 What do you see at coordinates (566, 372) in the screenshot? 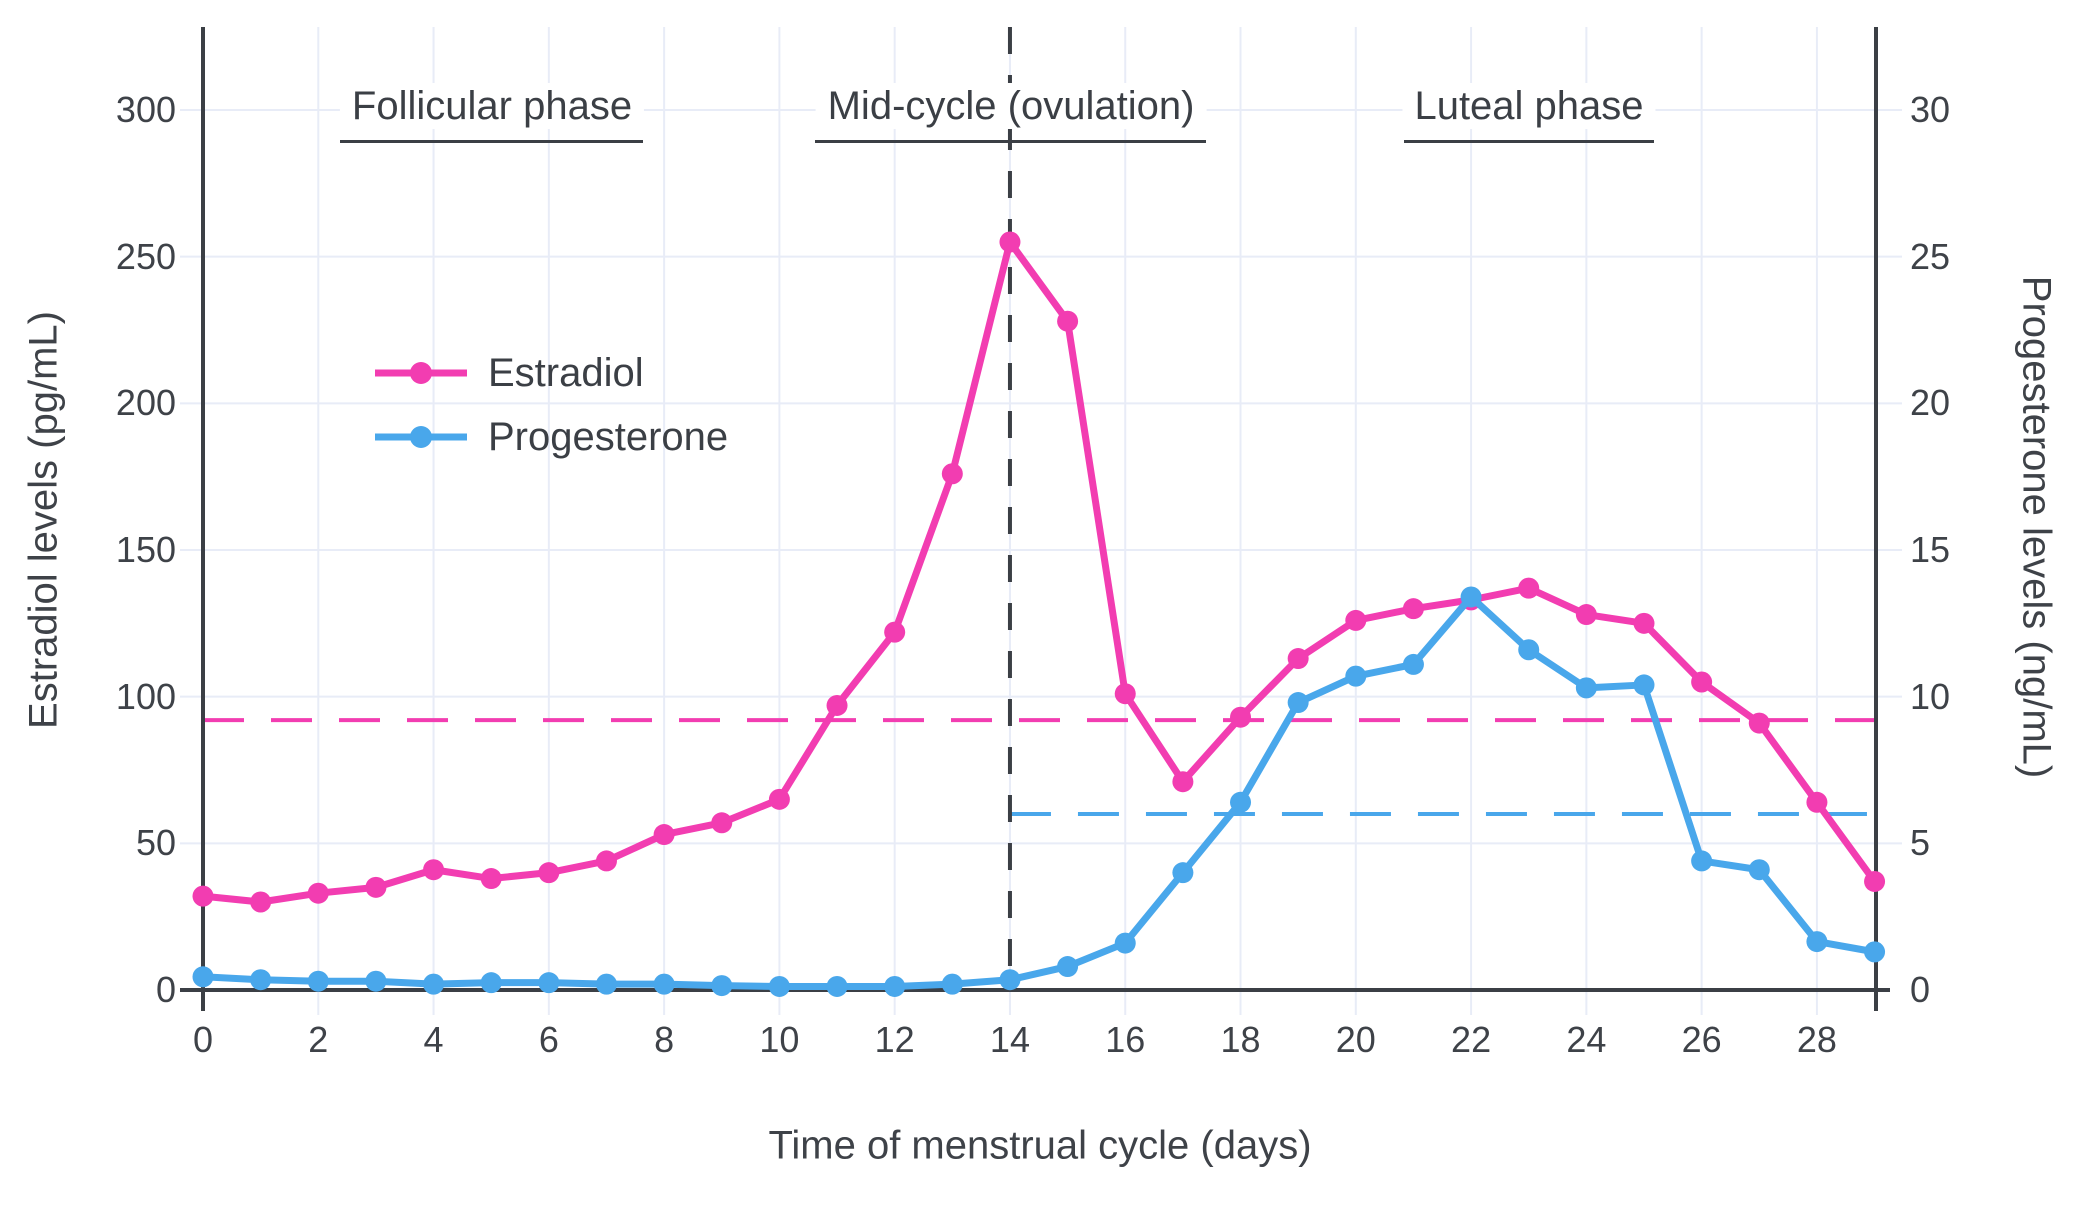
I see `legend-label-estradiol: Estradiol` at bounding box center [566, 372].